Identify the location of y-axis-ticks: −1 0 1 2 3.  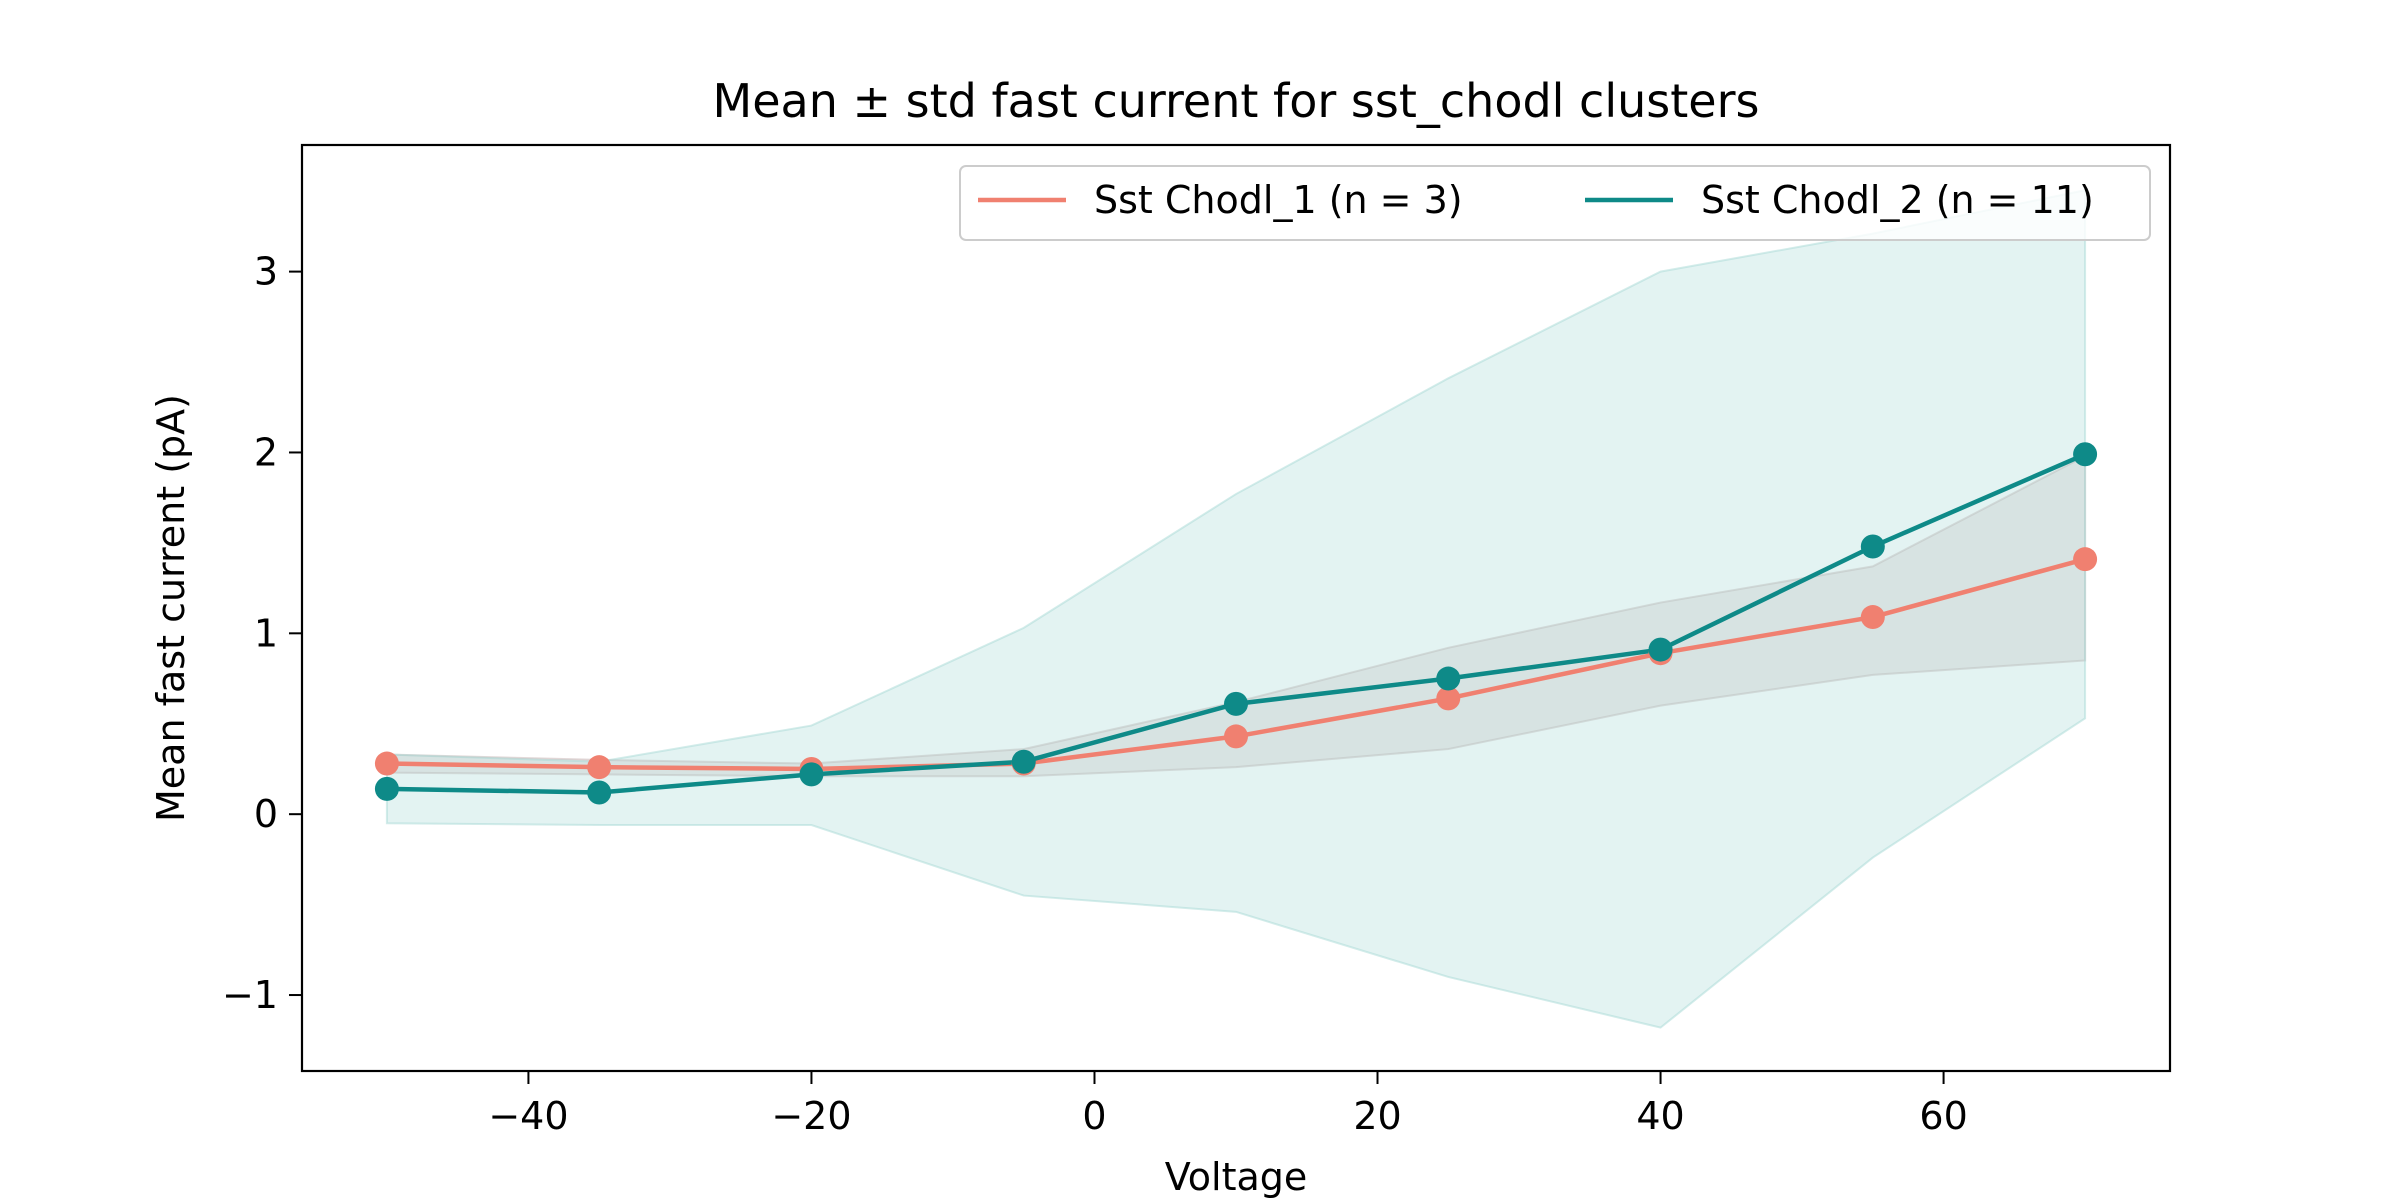
(262, 633).